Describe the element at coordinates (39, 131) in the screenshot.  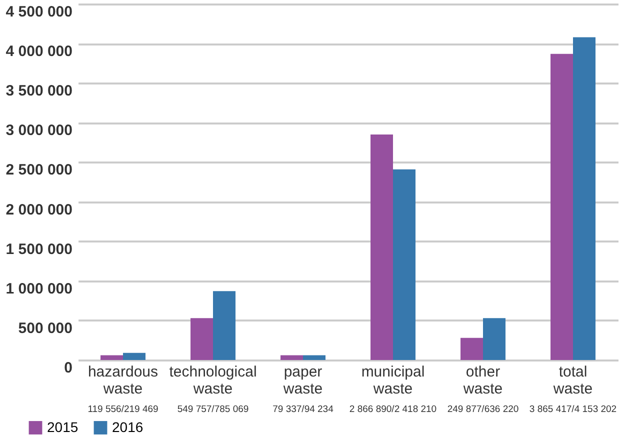
I see `y-tick-label: 3 000 000` at that location.